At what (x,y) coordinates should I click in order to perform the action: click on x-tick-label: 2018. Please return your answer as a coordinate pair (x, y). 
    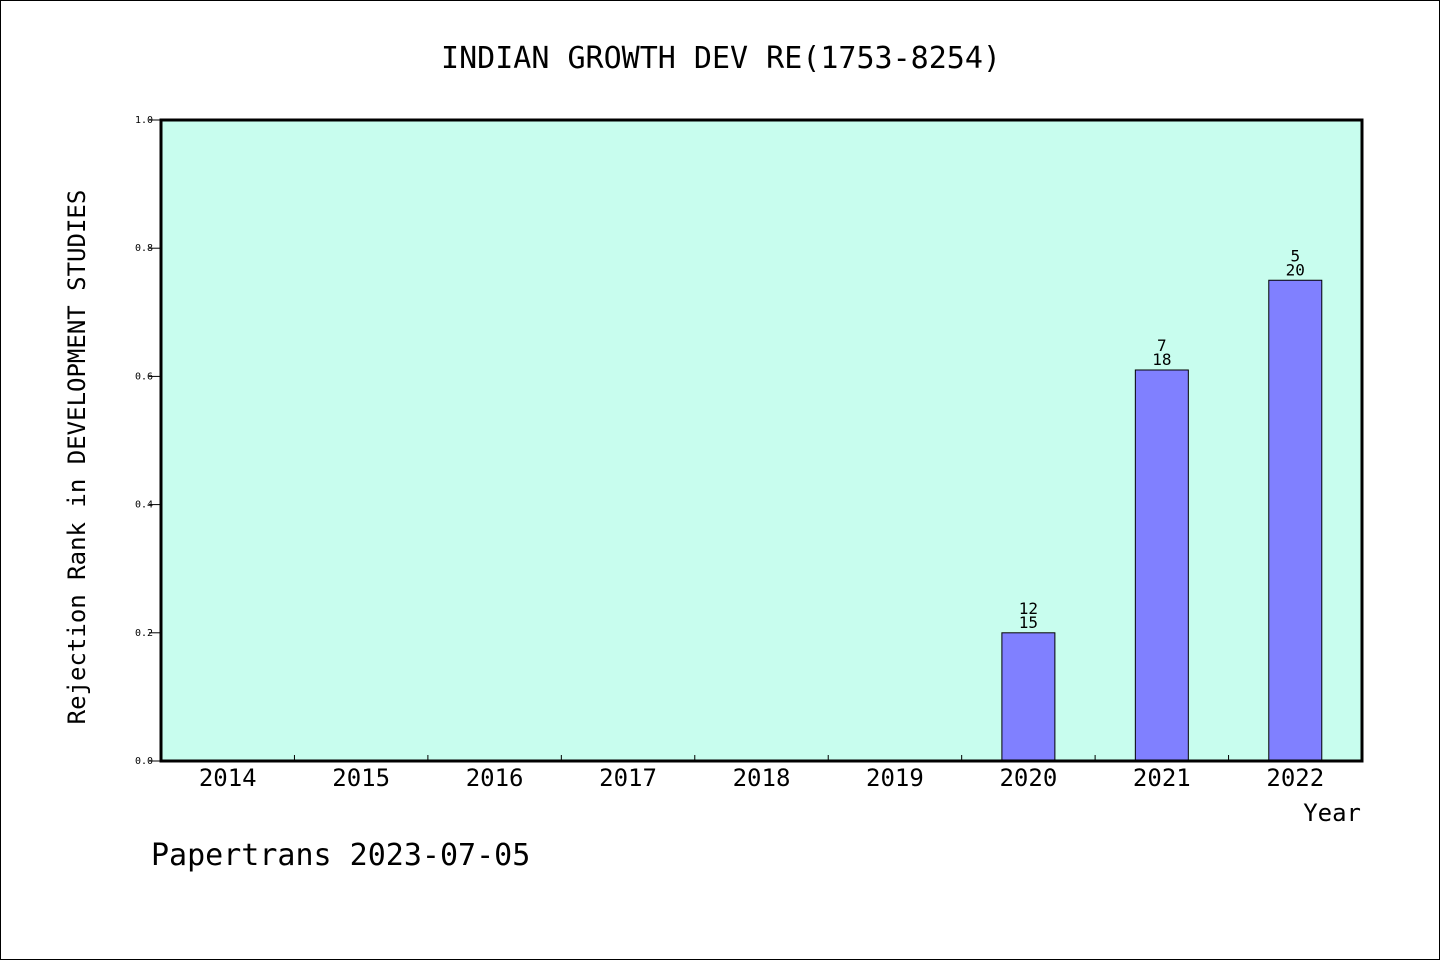
    Looking at the image, I should click on (762, 778).